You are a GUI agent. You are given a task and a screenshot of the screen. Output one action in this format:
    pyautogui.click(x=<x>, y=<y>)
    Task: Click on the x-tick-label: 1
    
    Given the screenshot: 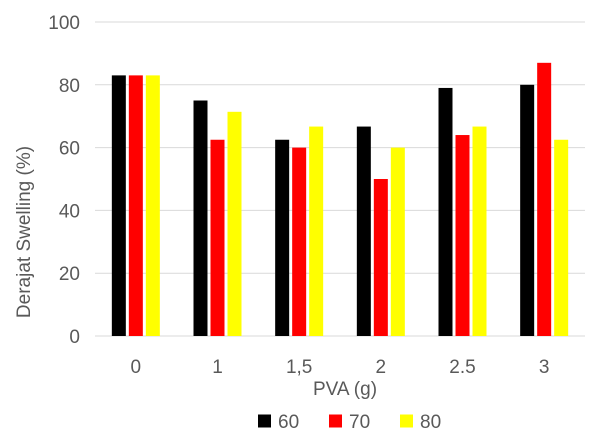 What is the action you would take?
    pyautogui.click(x=217, y=367)
    